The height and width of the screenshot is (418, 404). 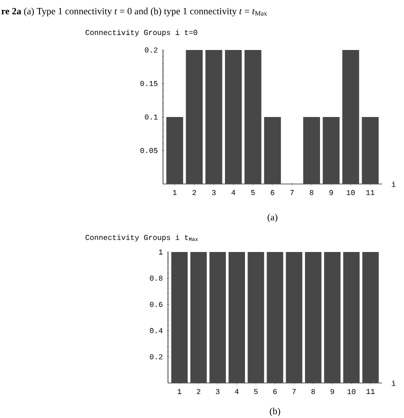 What do you see at coordinates (134, 12) in the screenshot?
I see `chart-title: re 2a (a) Type 1 connectivity t = 0 and (b) type 1 connectivity t = t$_{Max}$` at bounding box center [134, 12].